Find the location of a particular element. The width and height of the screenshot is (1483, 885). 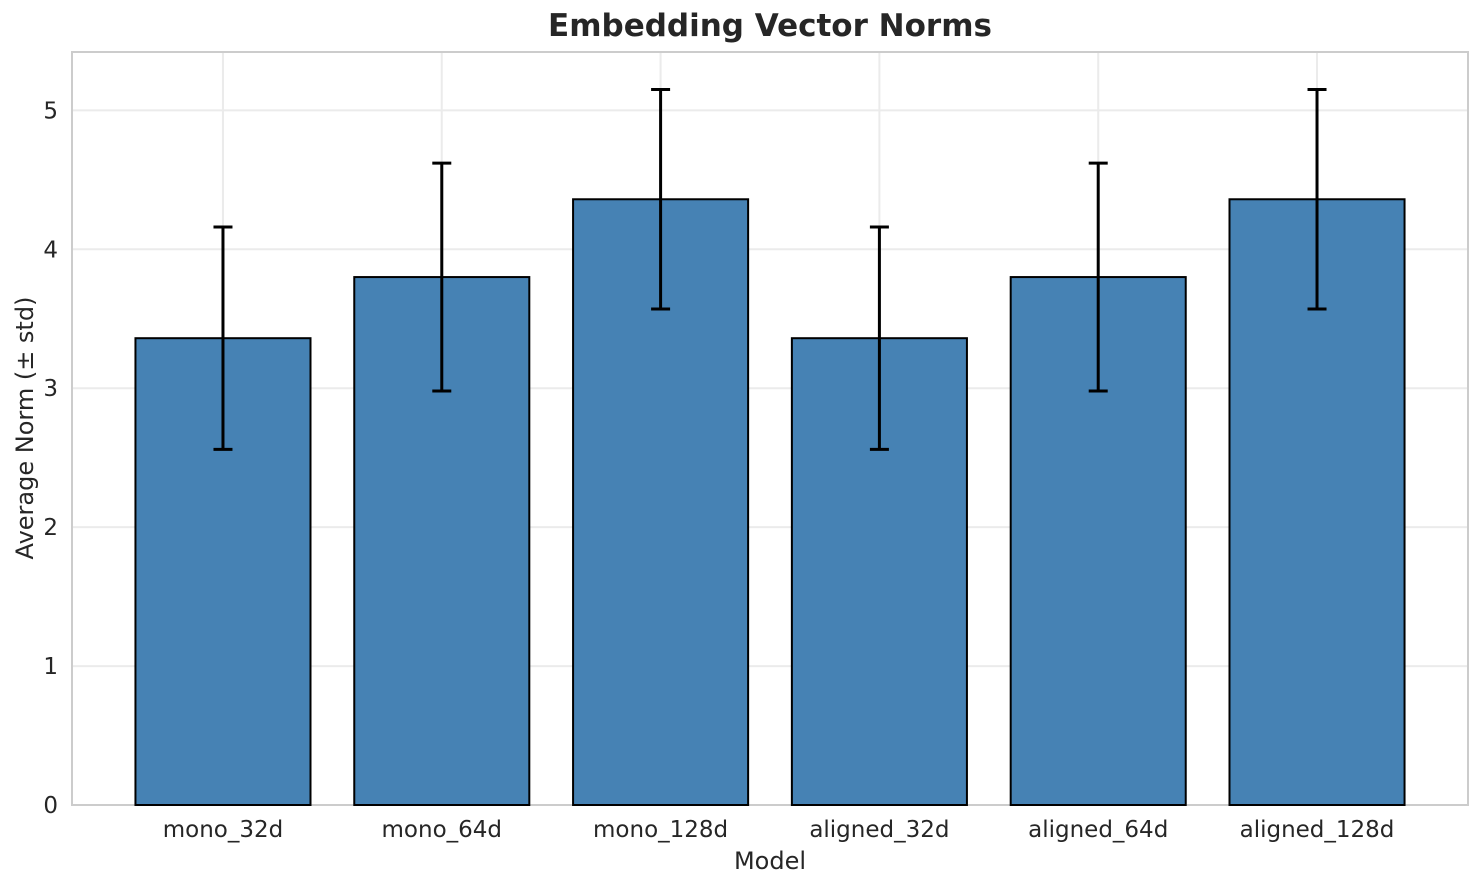

x-tick-label-mono_32d: mono_32d is located at coordinates (223, 830).